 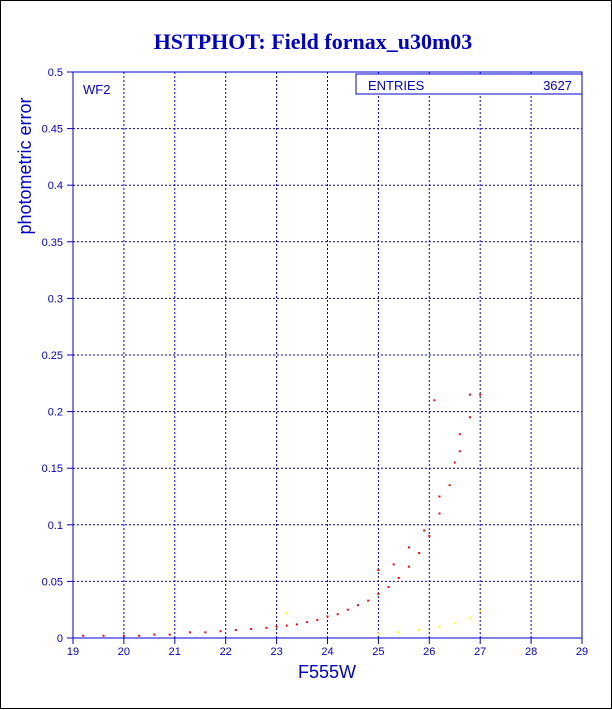 I want to click on x-tick-label: 20, so click(x=124, y=652).